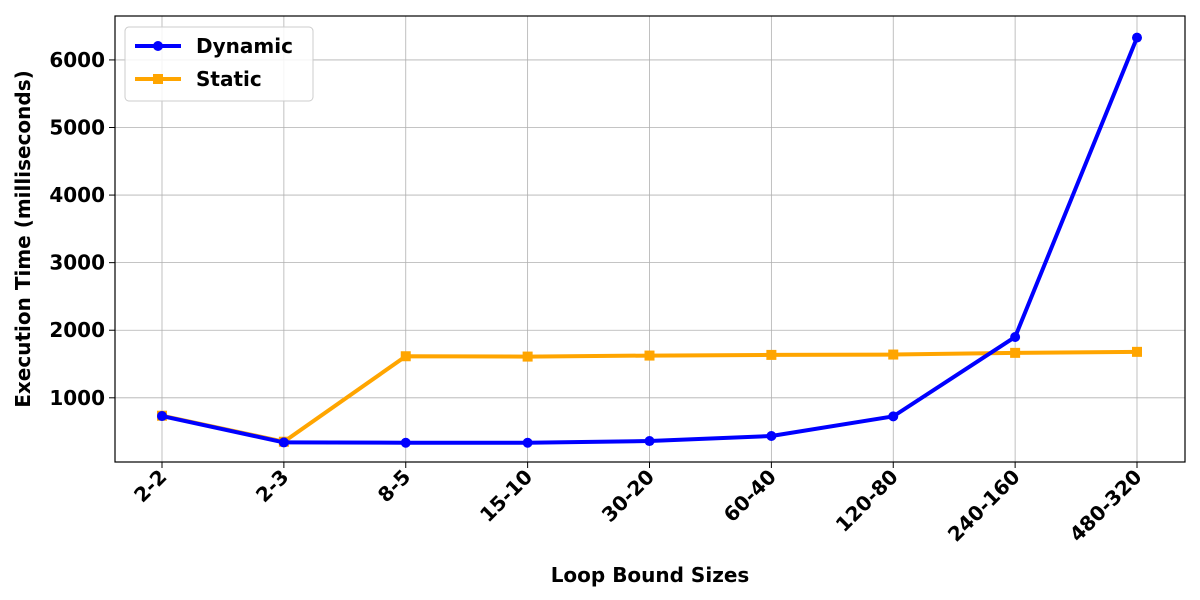 Image resolution: width=1200 pixels, height=600 pixels. I want to click on x-tick-label: 8-5, so click(394, 486).